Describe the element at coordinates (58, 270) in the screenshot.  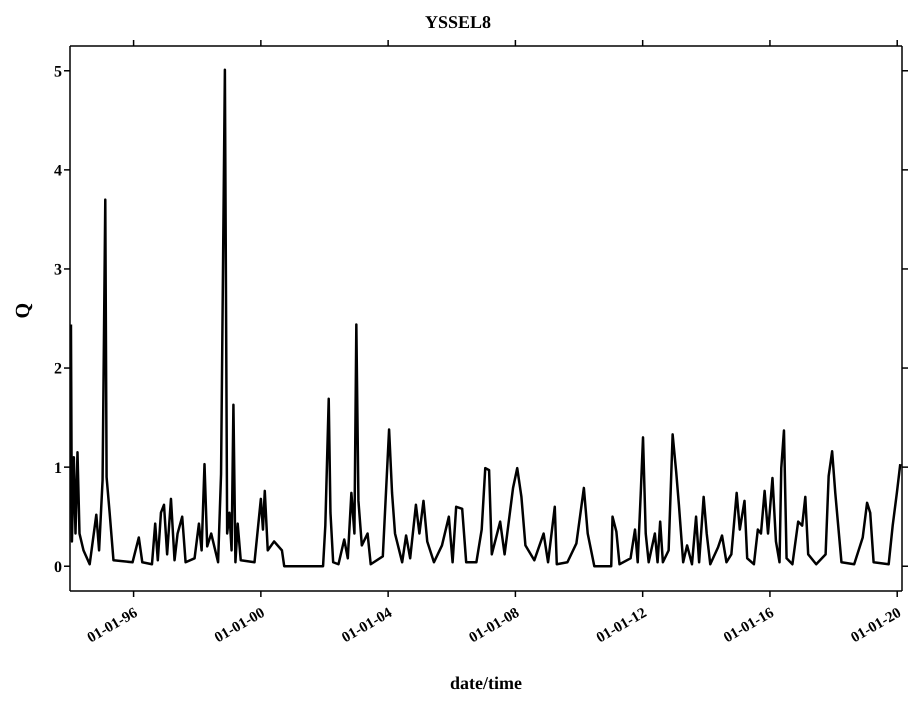
I see `y-tick-label: 3` at that location.